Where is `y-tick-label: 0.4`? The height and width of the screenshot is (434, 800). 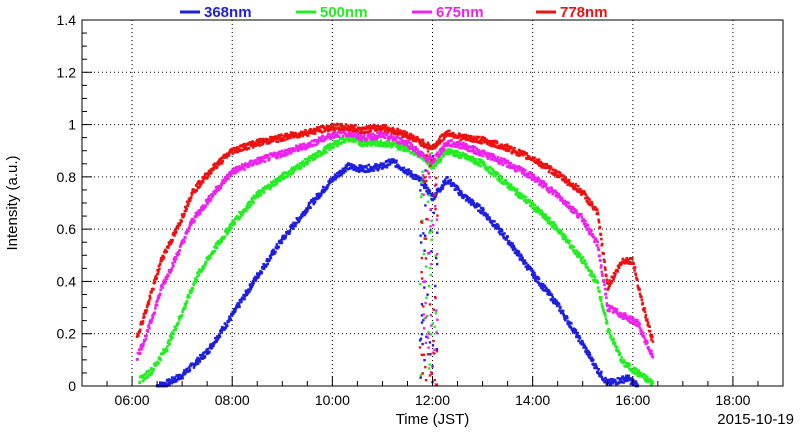
y-tick-label: 0.4 is located at coordinates (67, 281).